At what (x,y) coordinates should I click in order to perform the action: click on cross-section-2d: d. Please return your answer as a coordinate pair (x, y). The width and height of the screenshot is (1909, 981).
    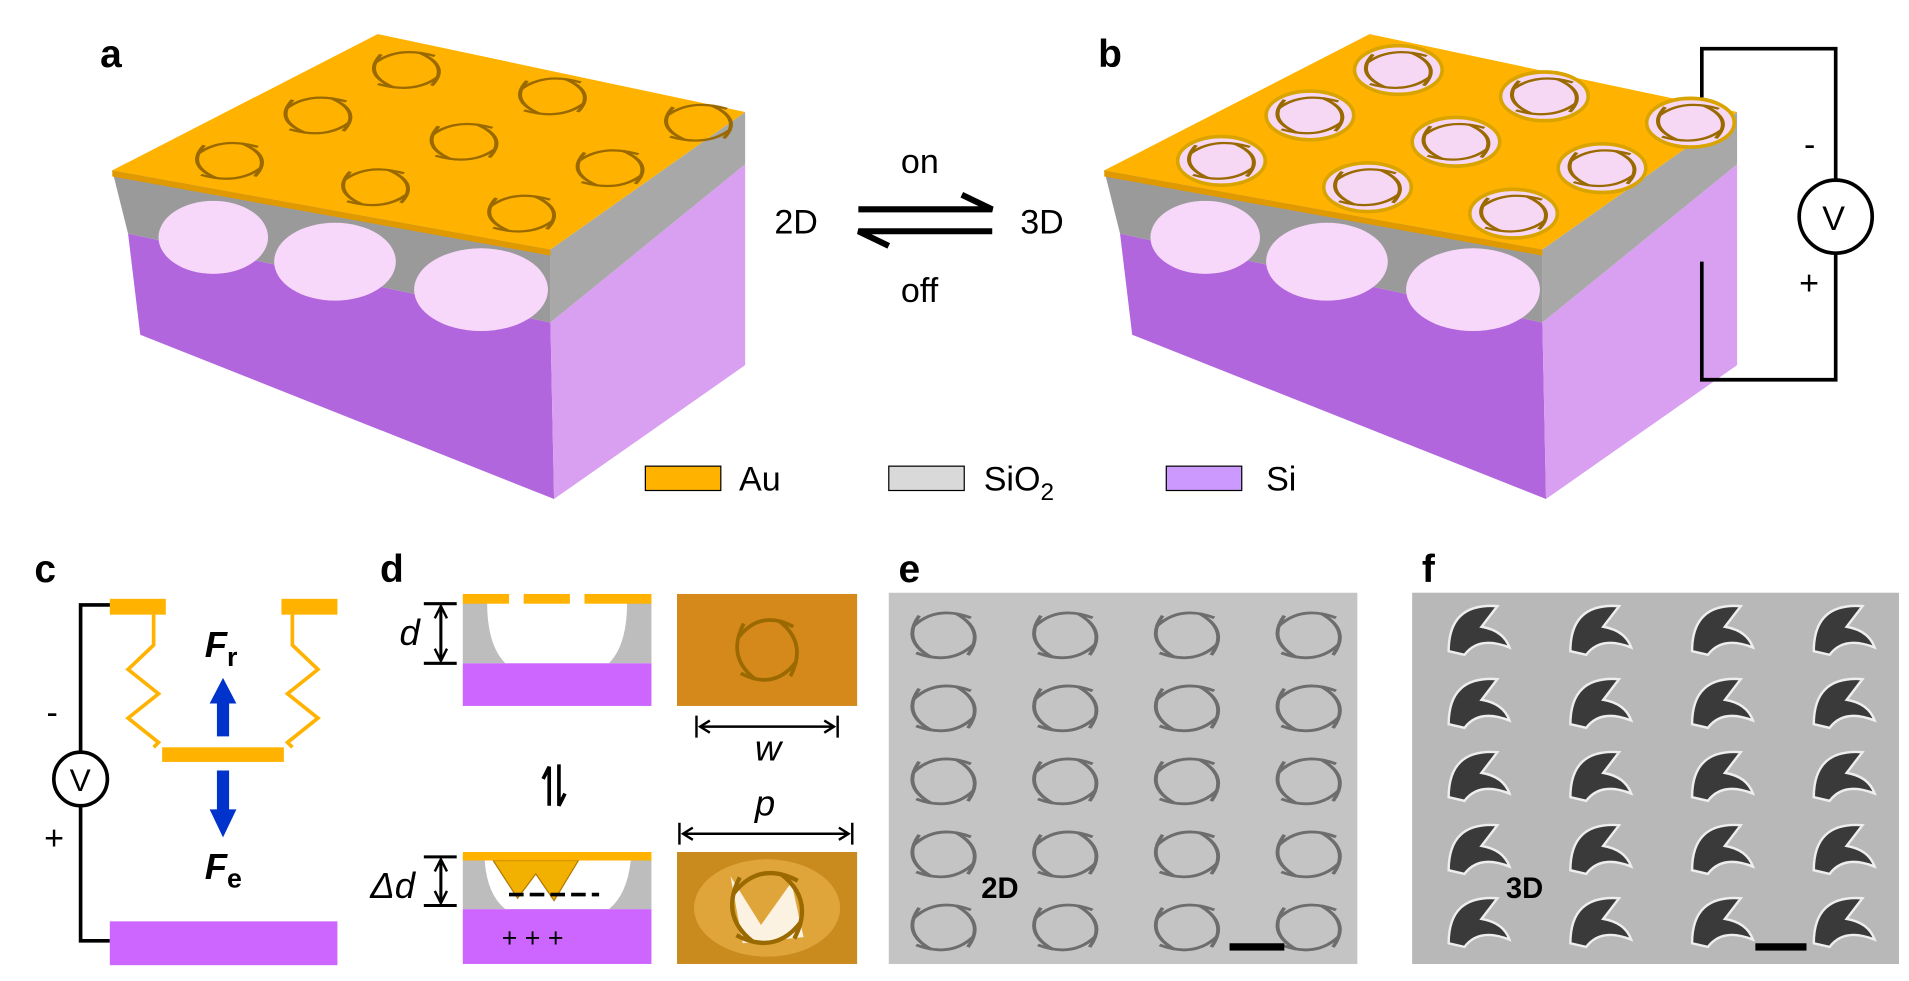
    Looking at the image, I should click on (525, 649).